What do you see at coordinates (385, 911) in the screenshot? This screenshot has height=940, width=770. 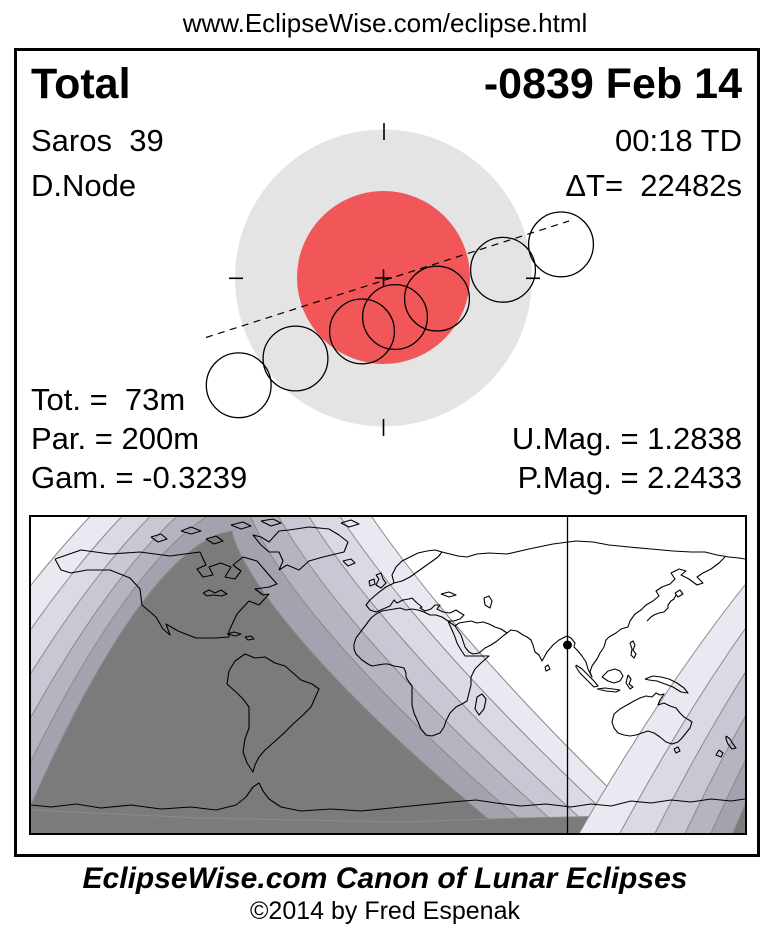 I see `footer-copyright: ©2014 by Fred Espenak` at bounding box center [385, 911].